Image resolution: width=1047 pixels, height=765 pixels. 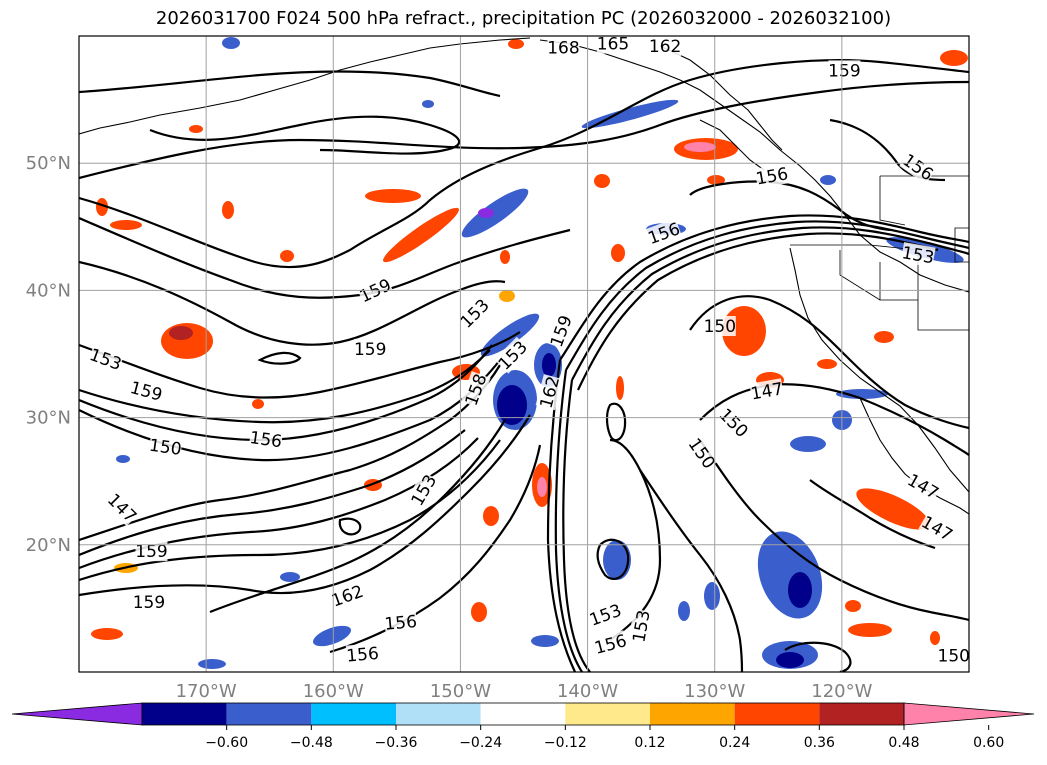 I want to click on colorbar-tick-label: −0.24, so click(x=480, y=743).